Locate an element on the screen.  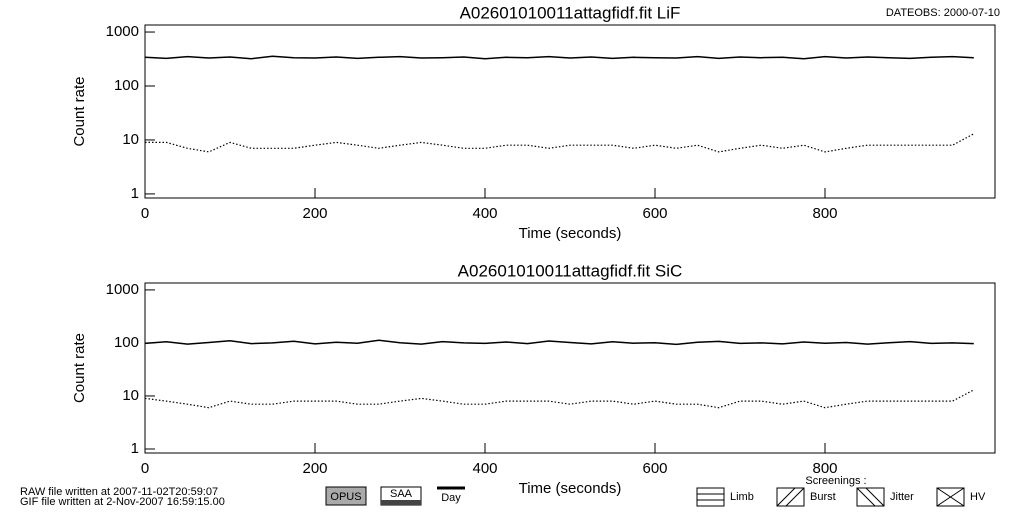
opus-box is located at coordinates (346, 496).